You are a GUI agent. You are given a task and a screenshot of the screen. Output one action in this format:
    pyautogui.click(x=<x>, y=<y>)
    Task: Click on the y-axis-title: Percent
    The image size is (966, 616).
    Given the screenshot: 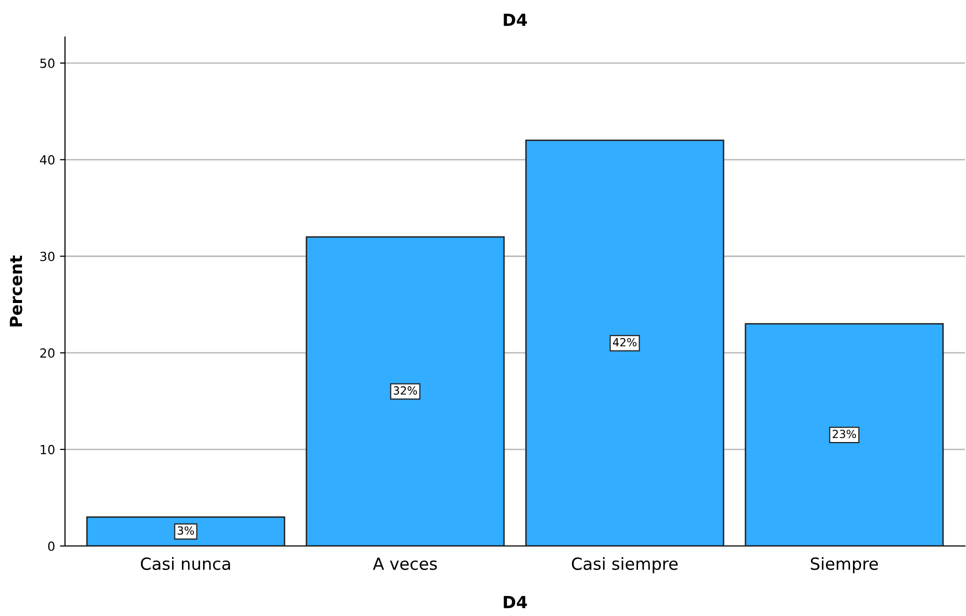 What is the action you would take?
    pyautogui.click(x=16, y=291)
    